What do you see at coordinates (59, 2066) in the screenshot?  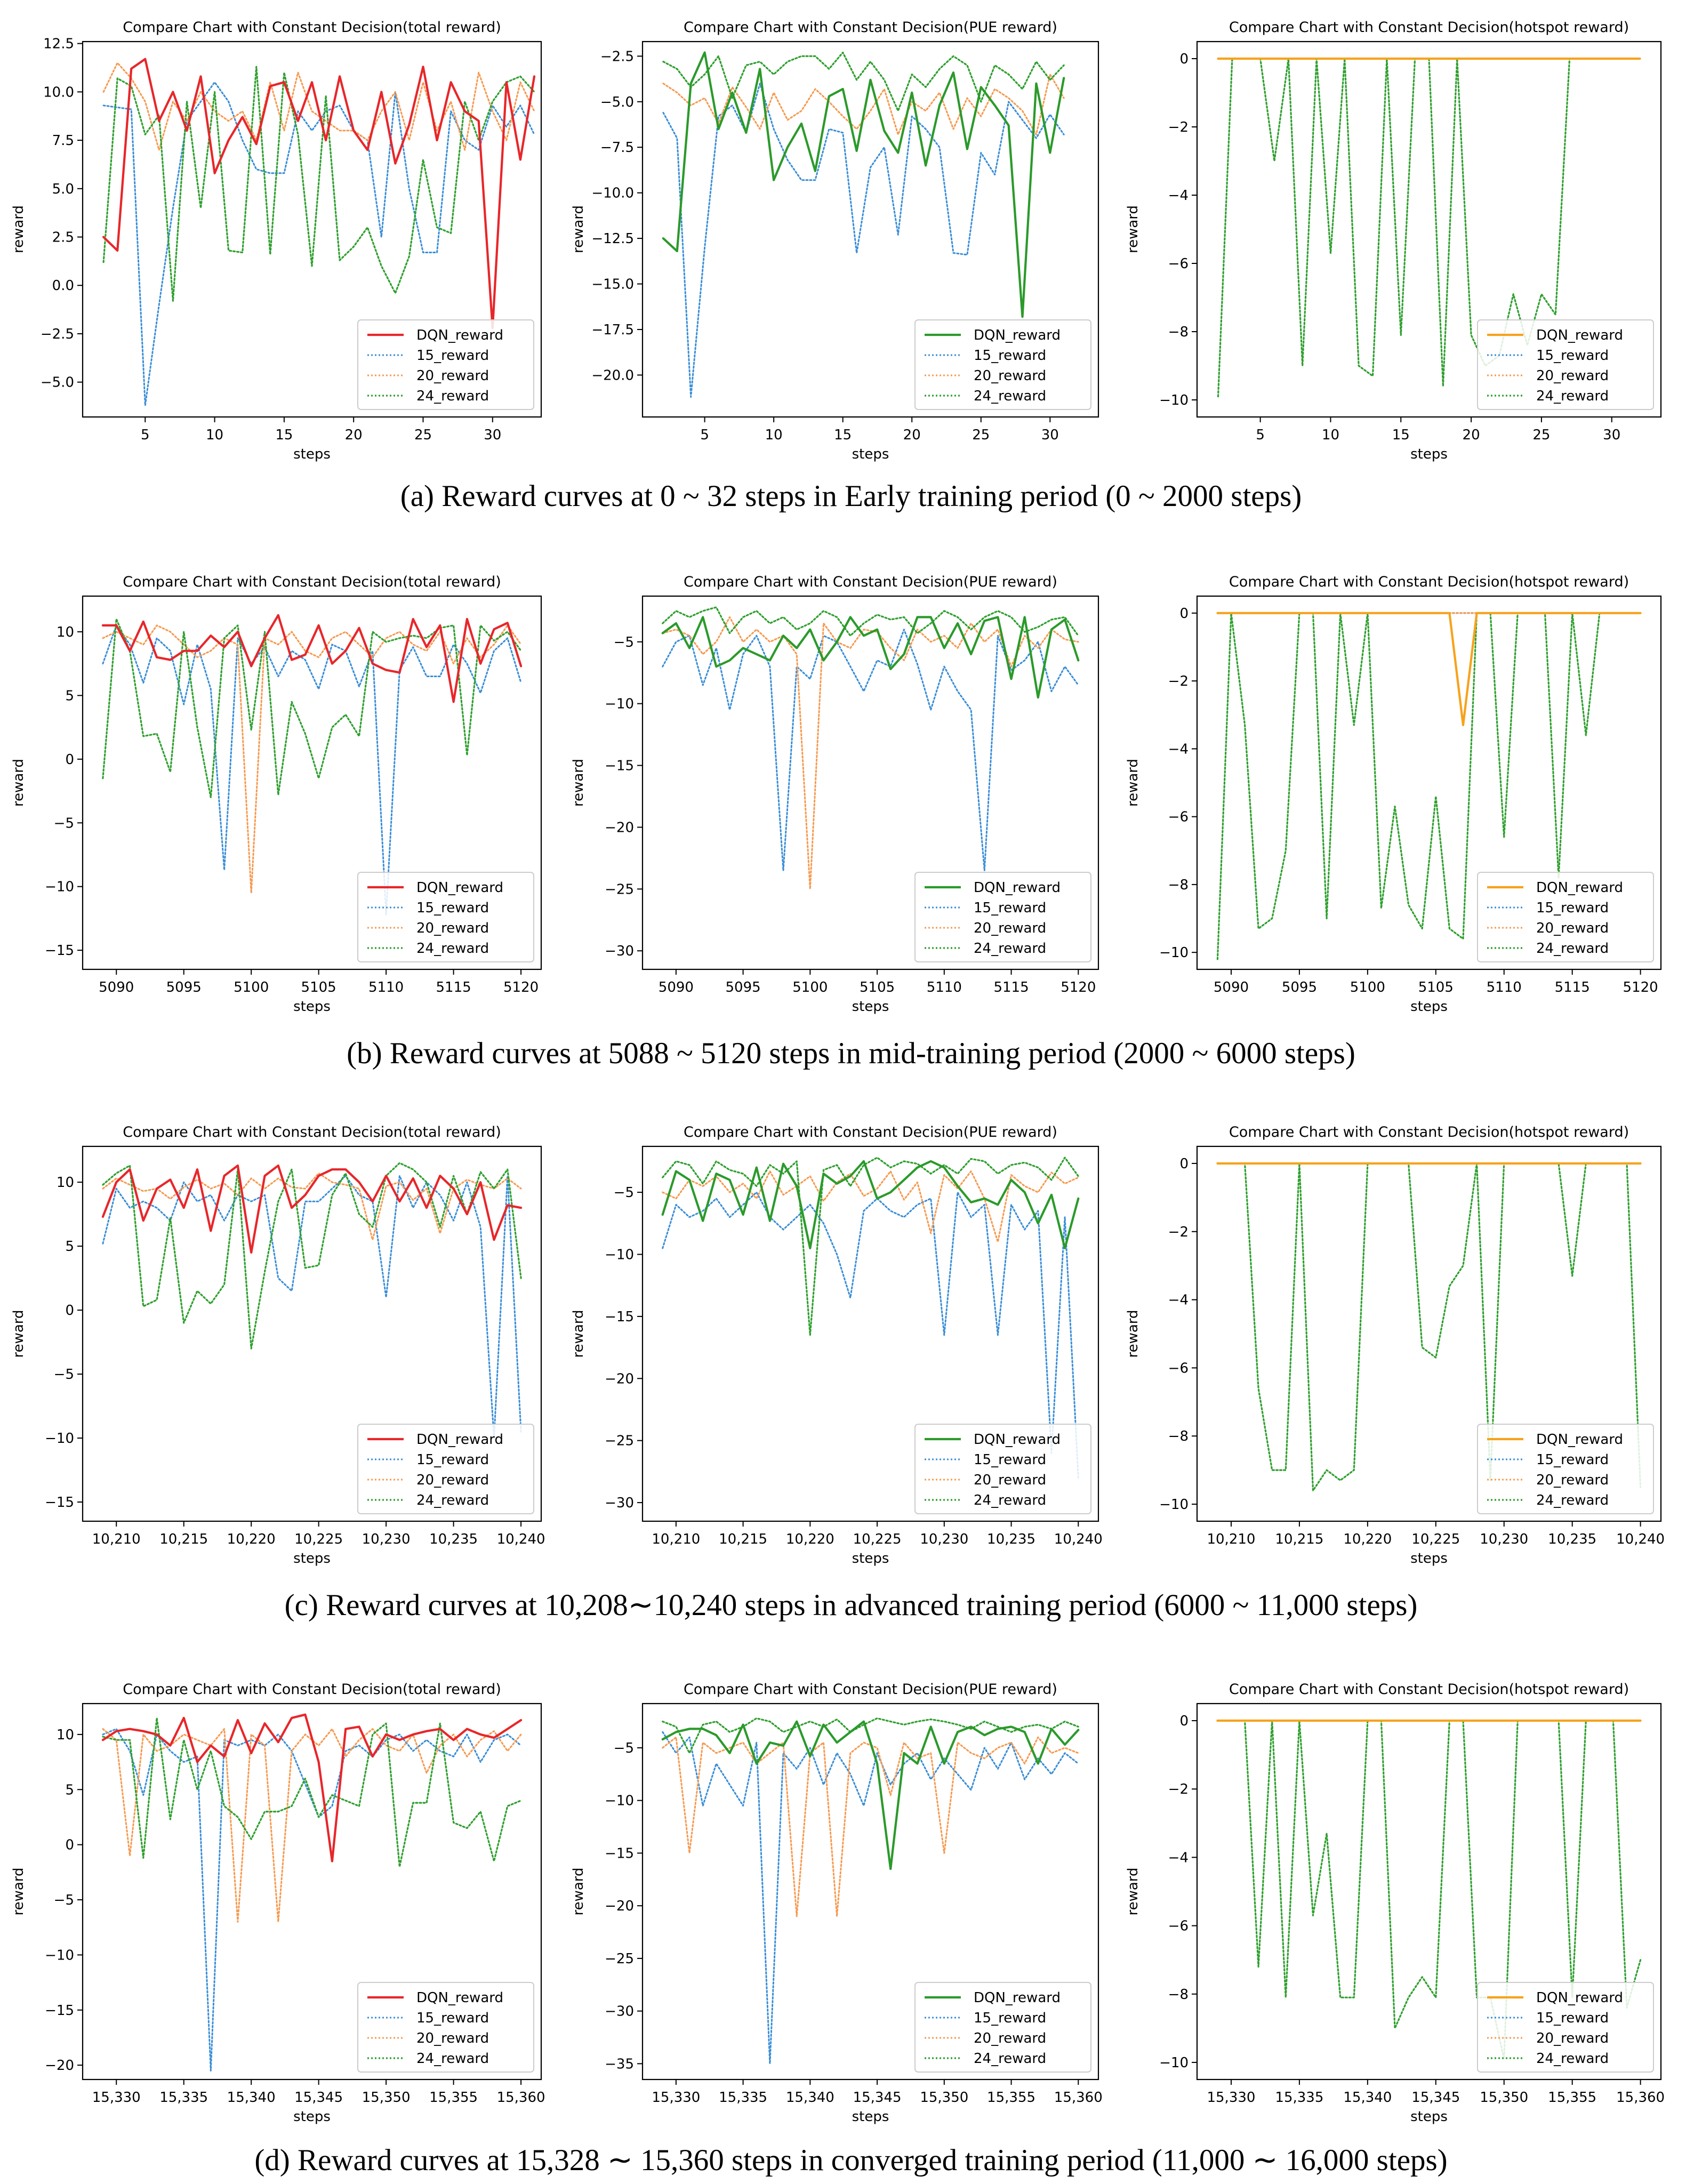 I see `y-tick-label: −20` at bounding box center [59, 2066].